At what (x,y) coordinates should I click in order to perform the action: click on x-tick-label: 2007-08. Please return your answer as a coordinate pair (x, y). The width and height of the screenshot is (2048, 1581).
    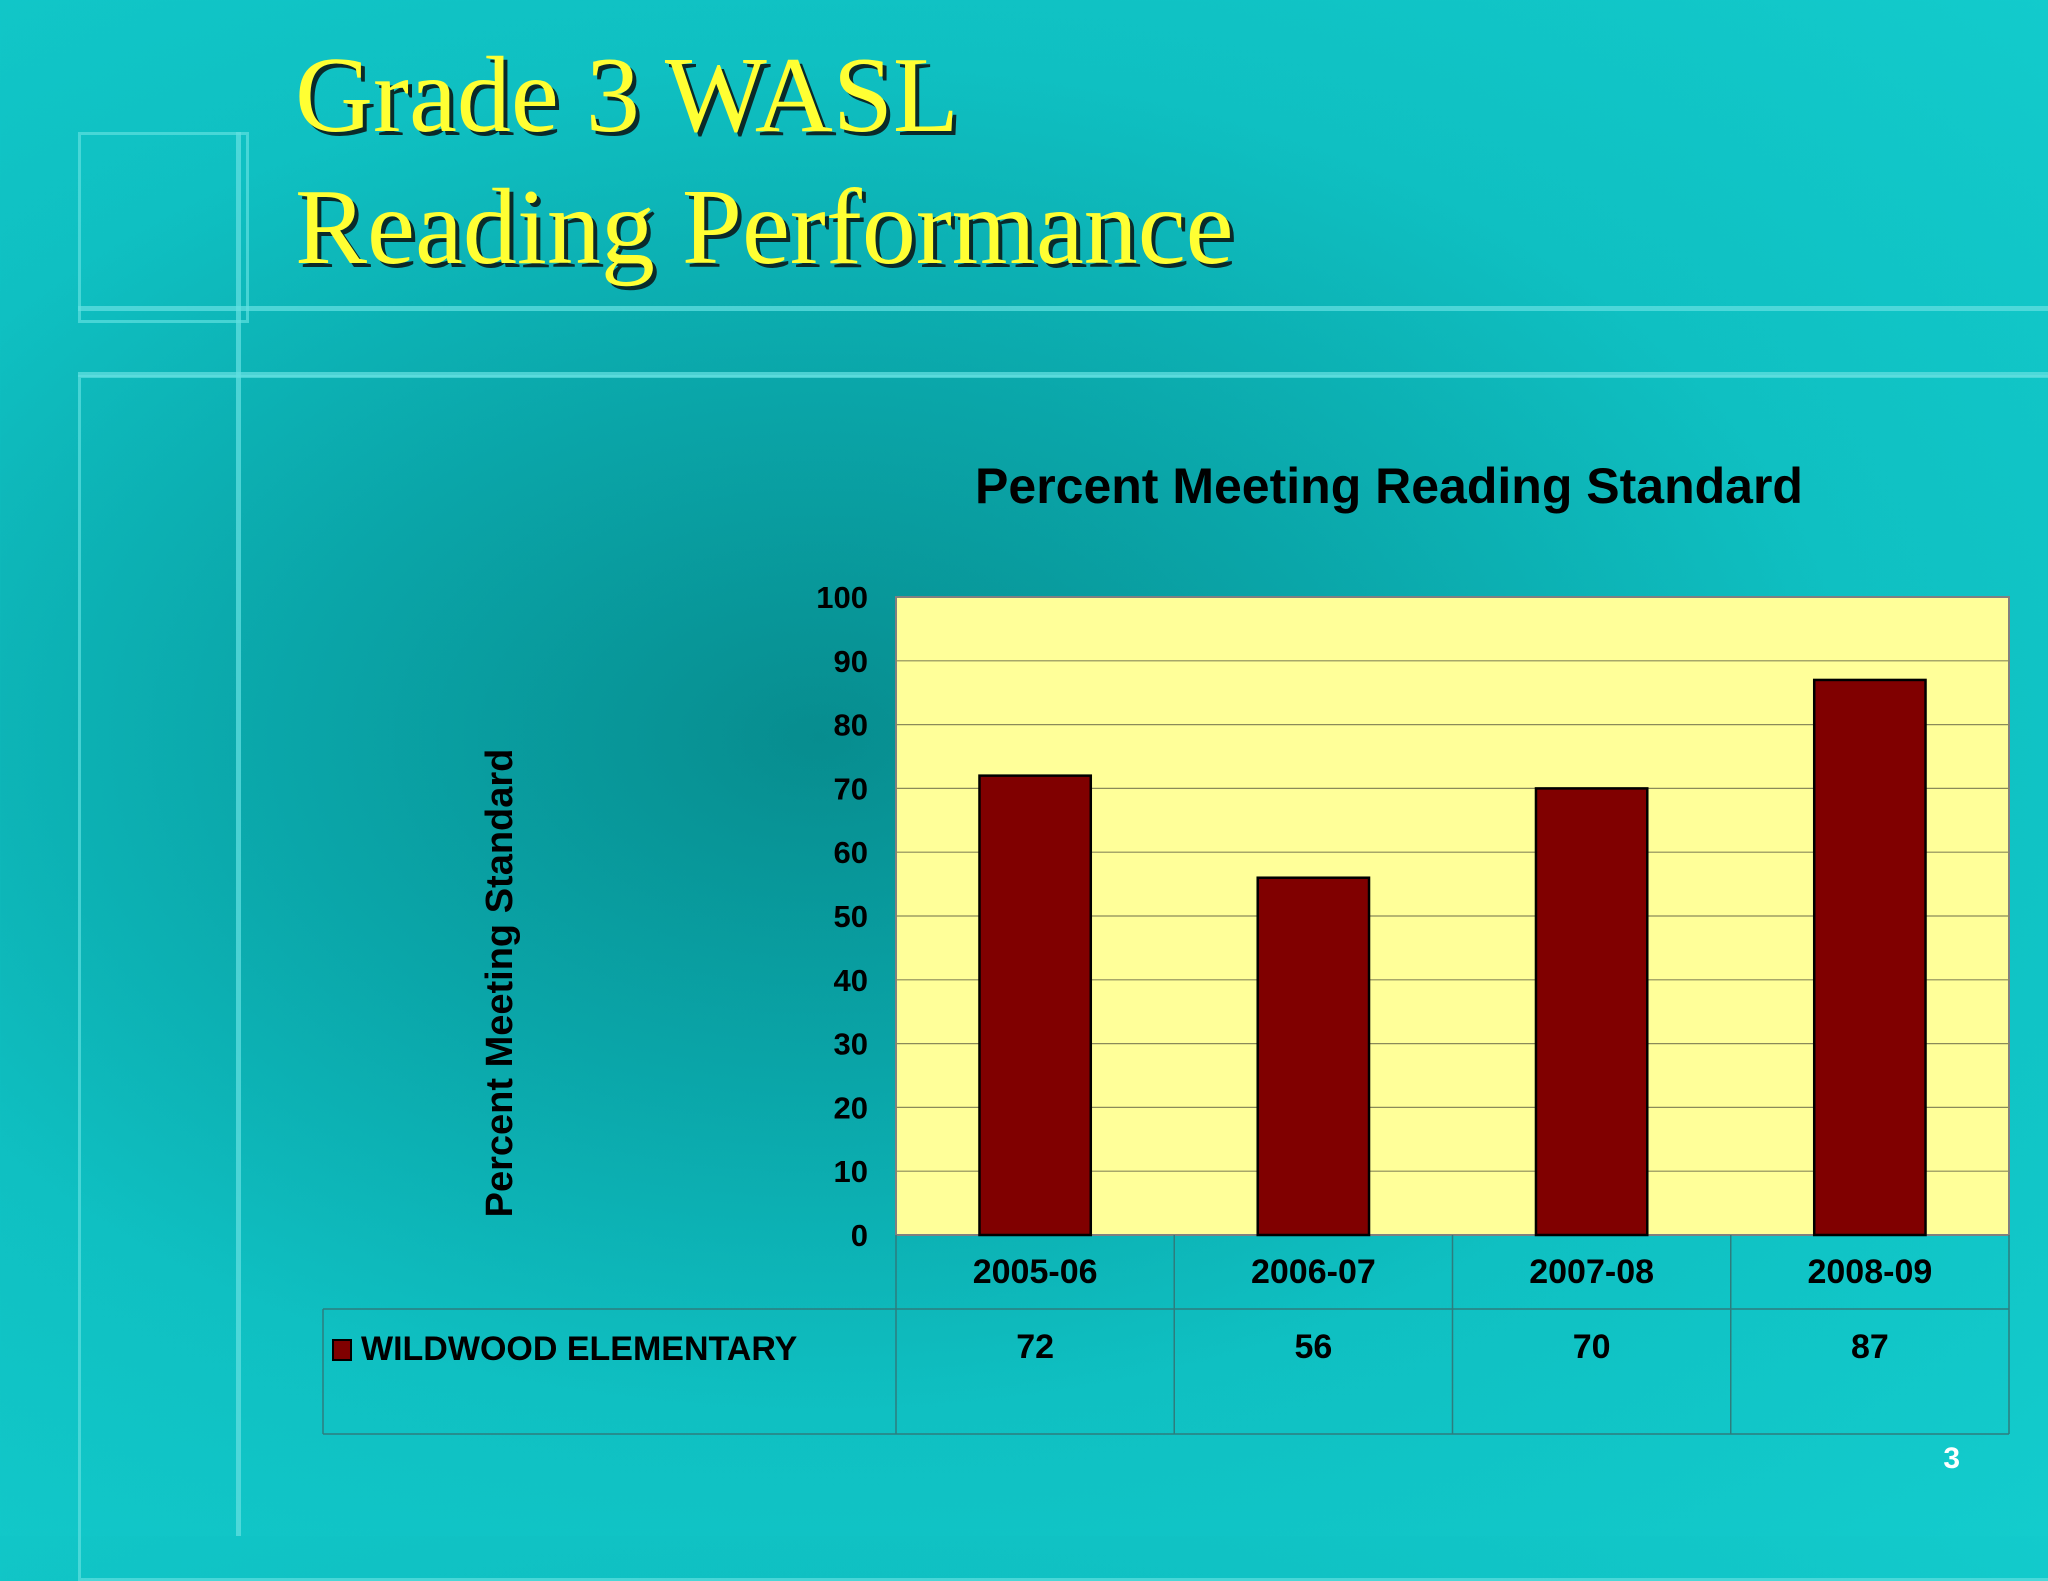
    Looking at the image, I should click on (1591, 1272).